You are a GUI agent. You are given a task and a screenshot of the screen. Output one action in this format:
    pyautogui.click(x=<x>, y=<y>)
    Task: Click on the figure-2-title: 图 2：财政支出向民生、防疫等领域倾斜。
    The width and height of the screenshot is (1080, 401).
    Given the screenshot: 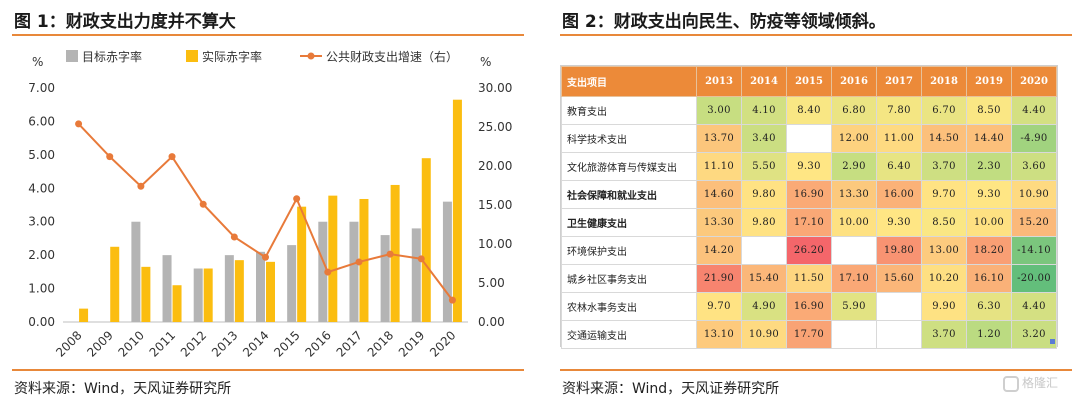 What is the action you would take?
    pyautogui.click(x=724, y=22)
    